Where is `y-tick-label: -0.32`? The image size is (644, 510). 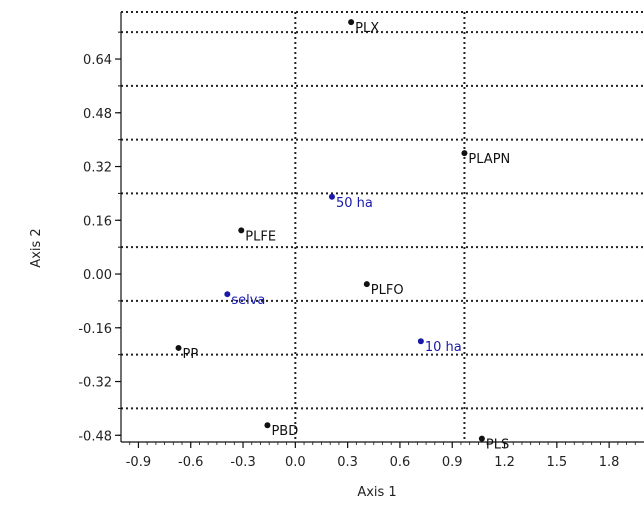
y-tick-label: -0.32 is located at coordinates (95, 383).